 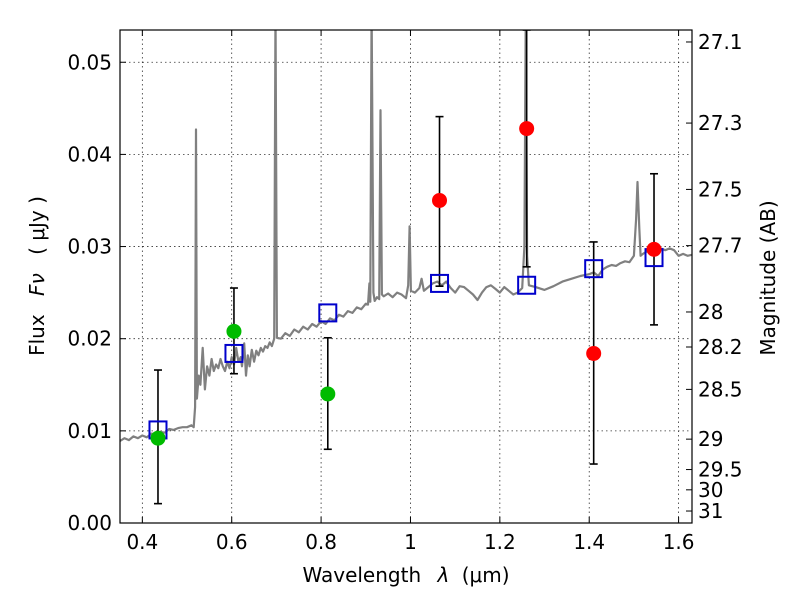 What do you see at coordinates (410, 542) in the screenshot?
I see `x-tick-label: 1` at bounding box center [410, 542].